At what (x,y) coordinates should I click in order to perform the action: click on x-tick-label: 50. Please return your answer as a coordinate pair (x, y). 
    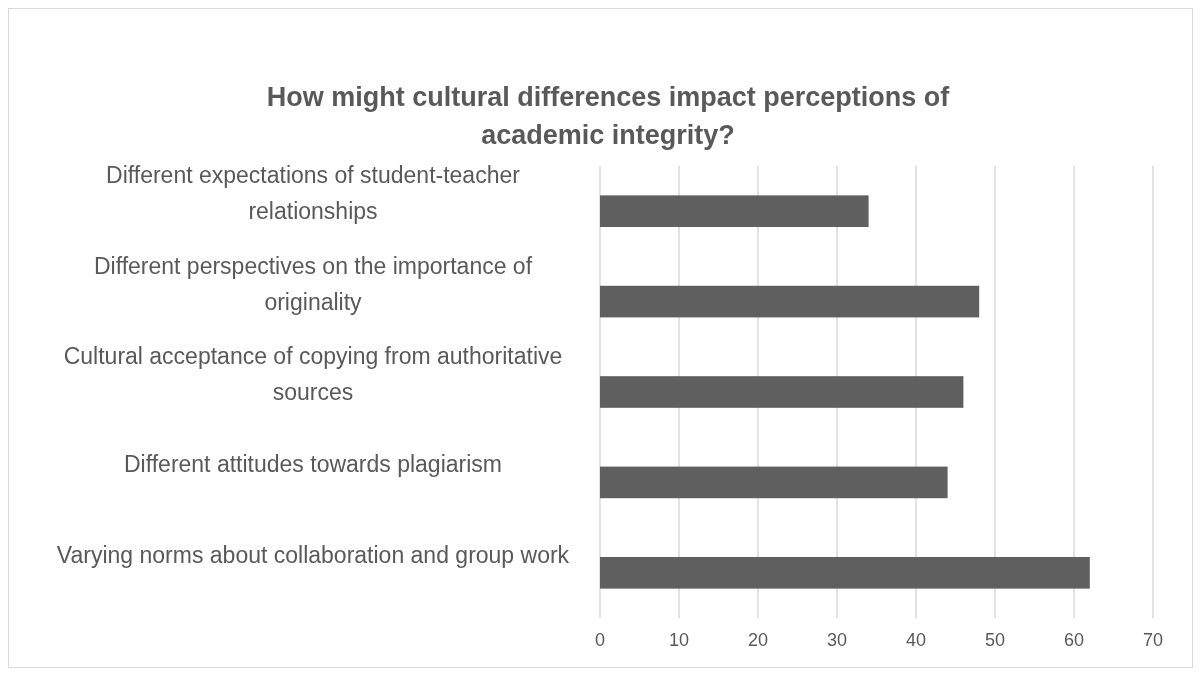
    Looking at the image, I should click on (995, 640).